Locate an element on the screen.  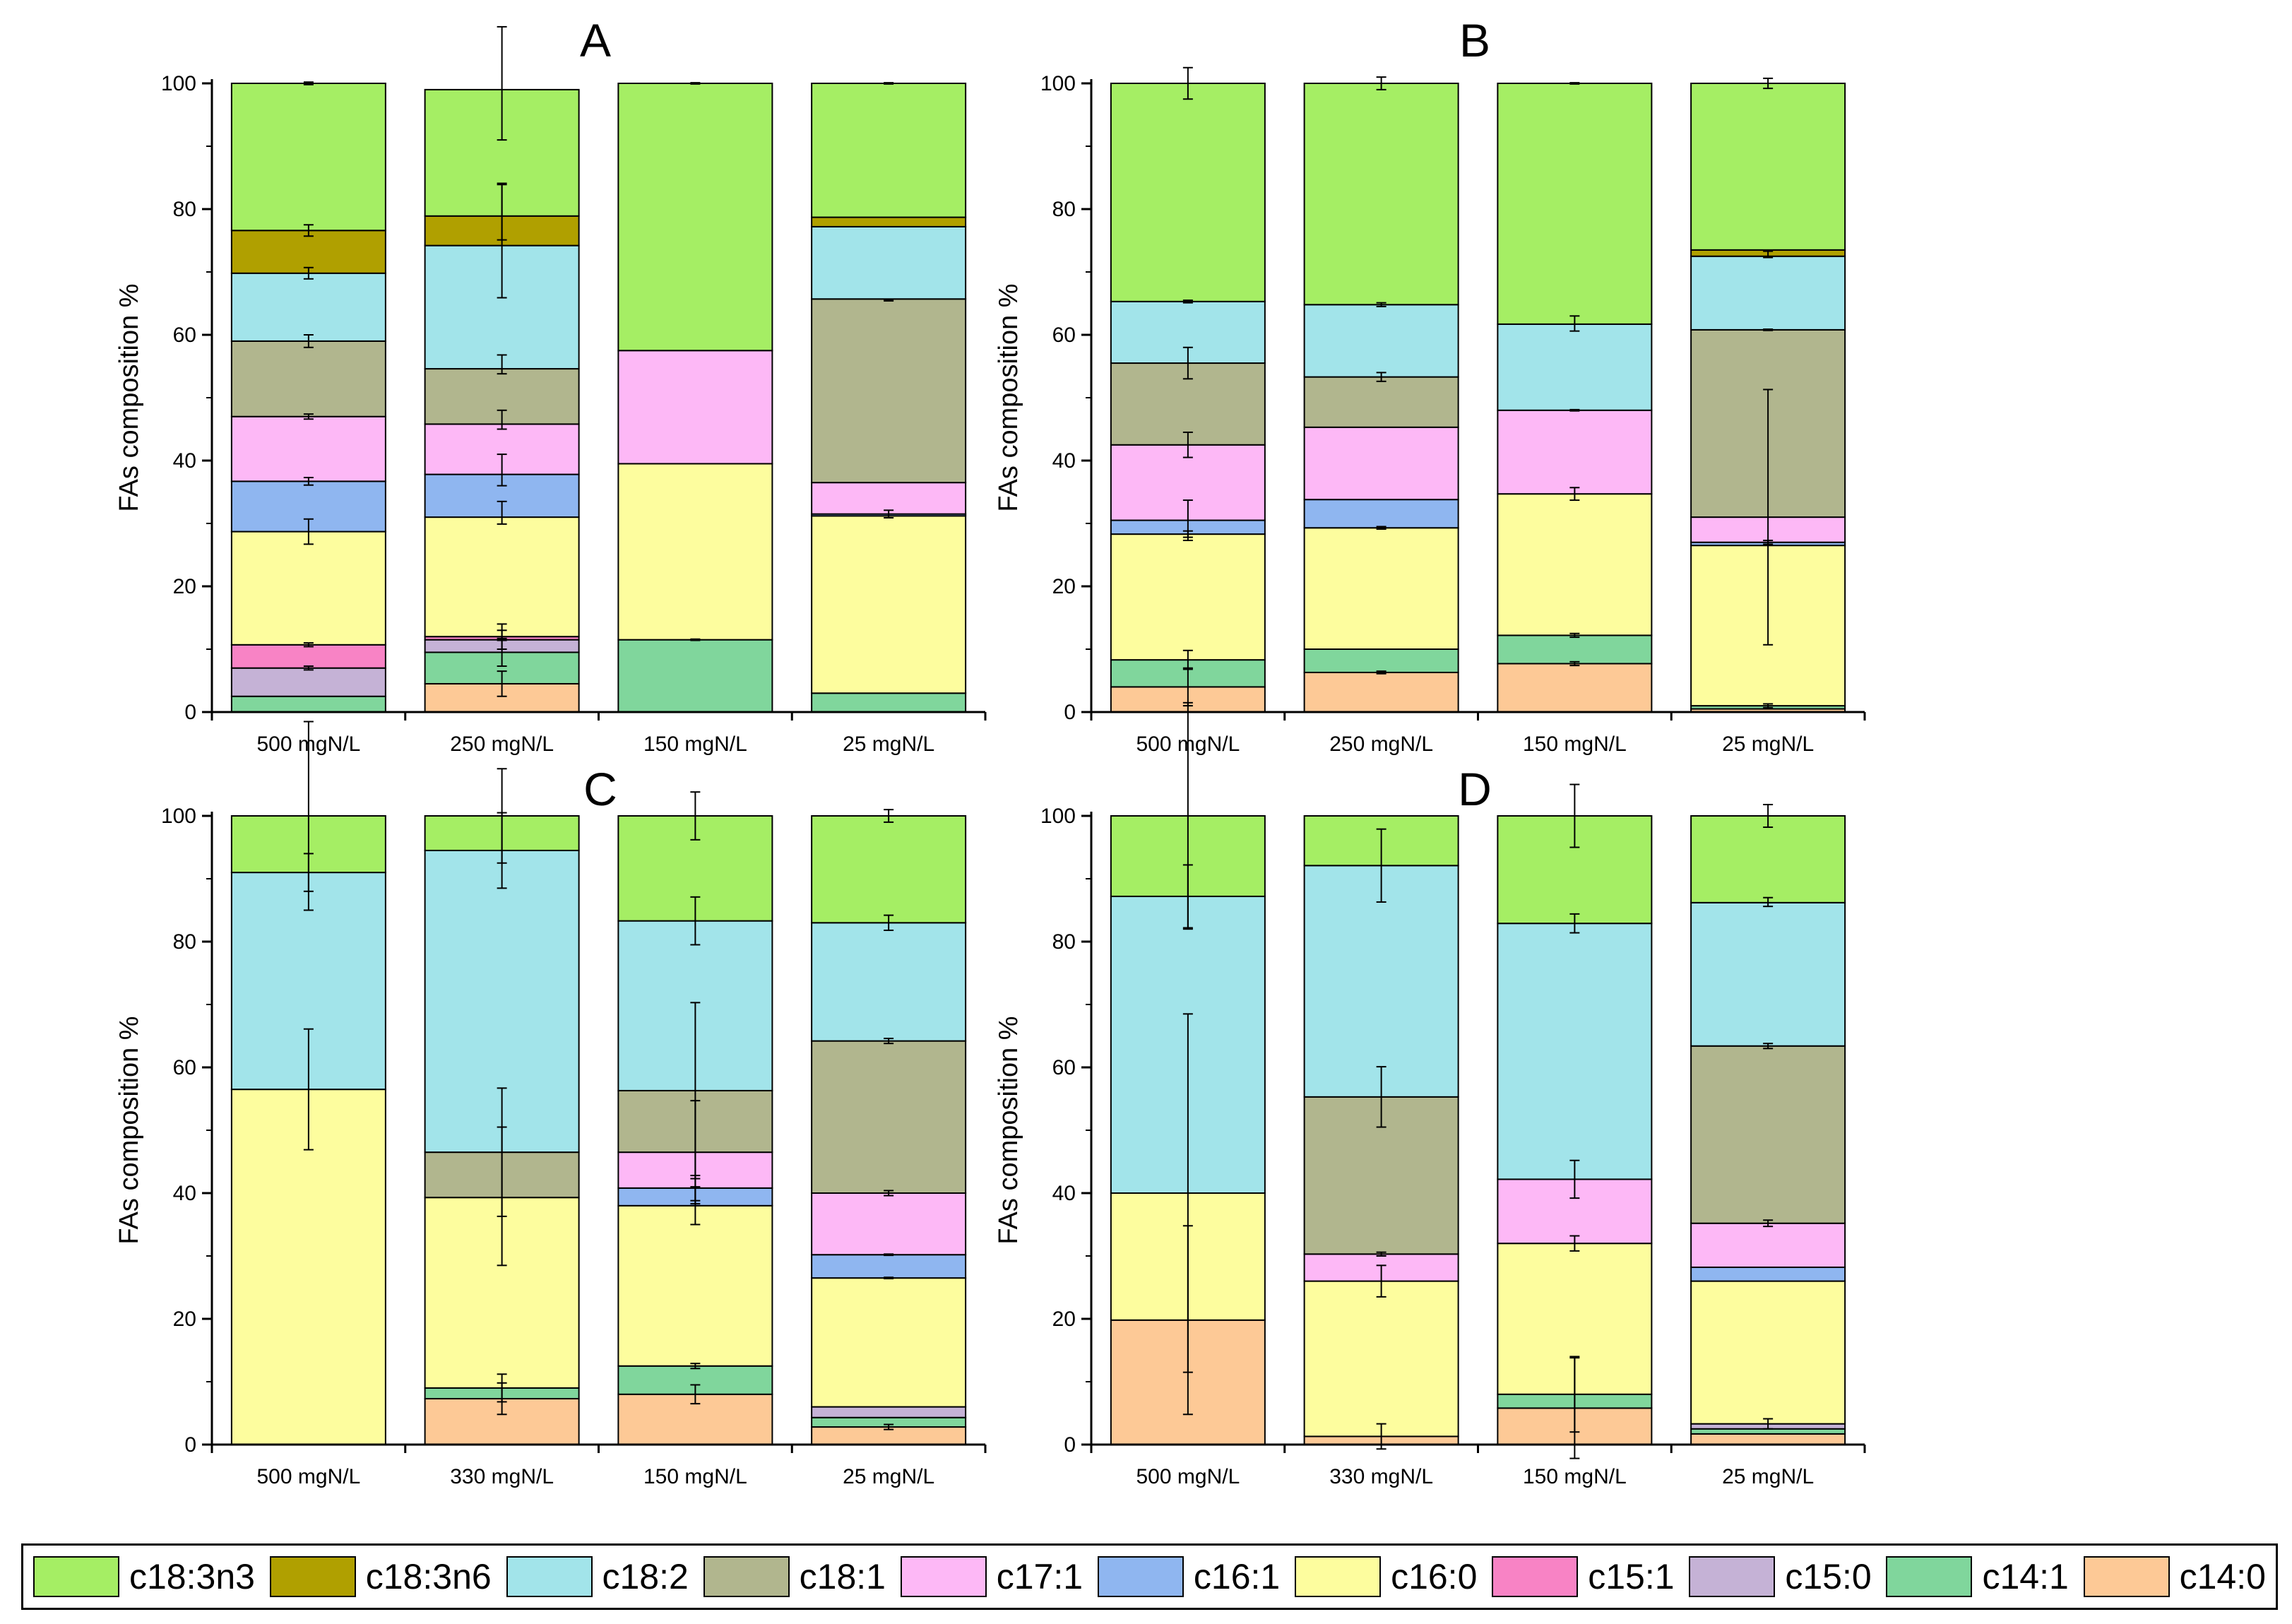
x-tick-label: 330 mgN/L is located at coordinates (502, 1476).